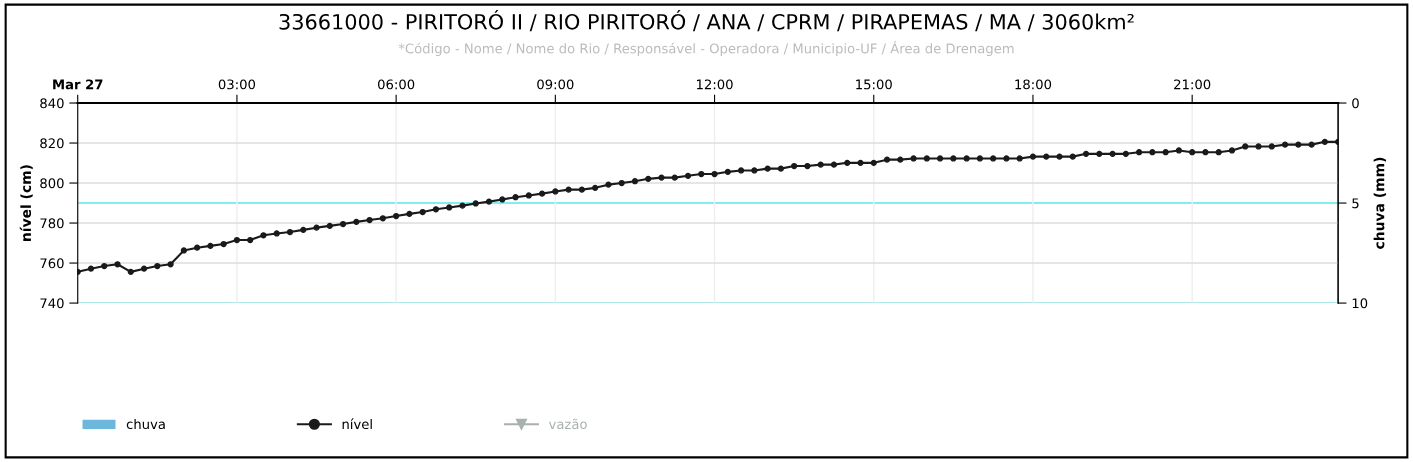 The height and width of the screenshot is (462, 1413). Describe the element at coordinates (1380, 203) in the screenshot. I see `y2-axis-title: chuva (mm)` at that location.